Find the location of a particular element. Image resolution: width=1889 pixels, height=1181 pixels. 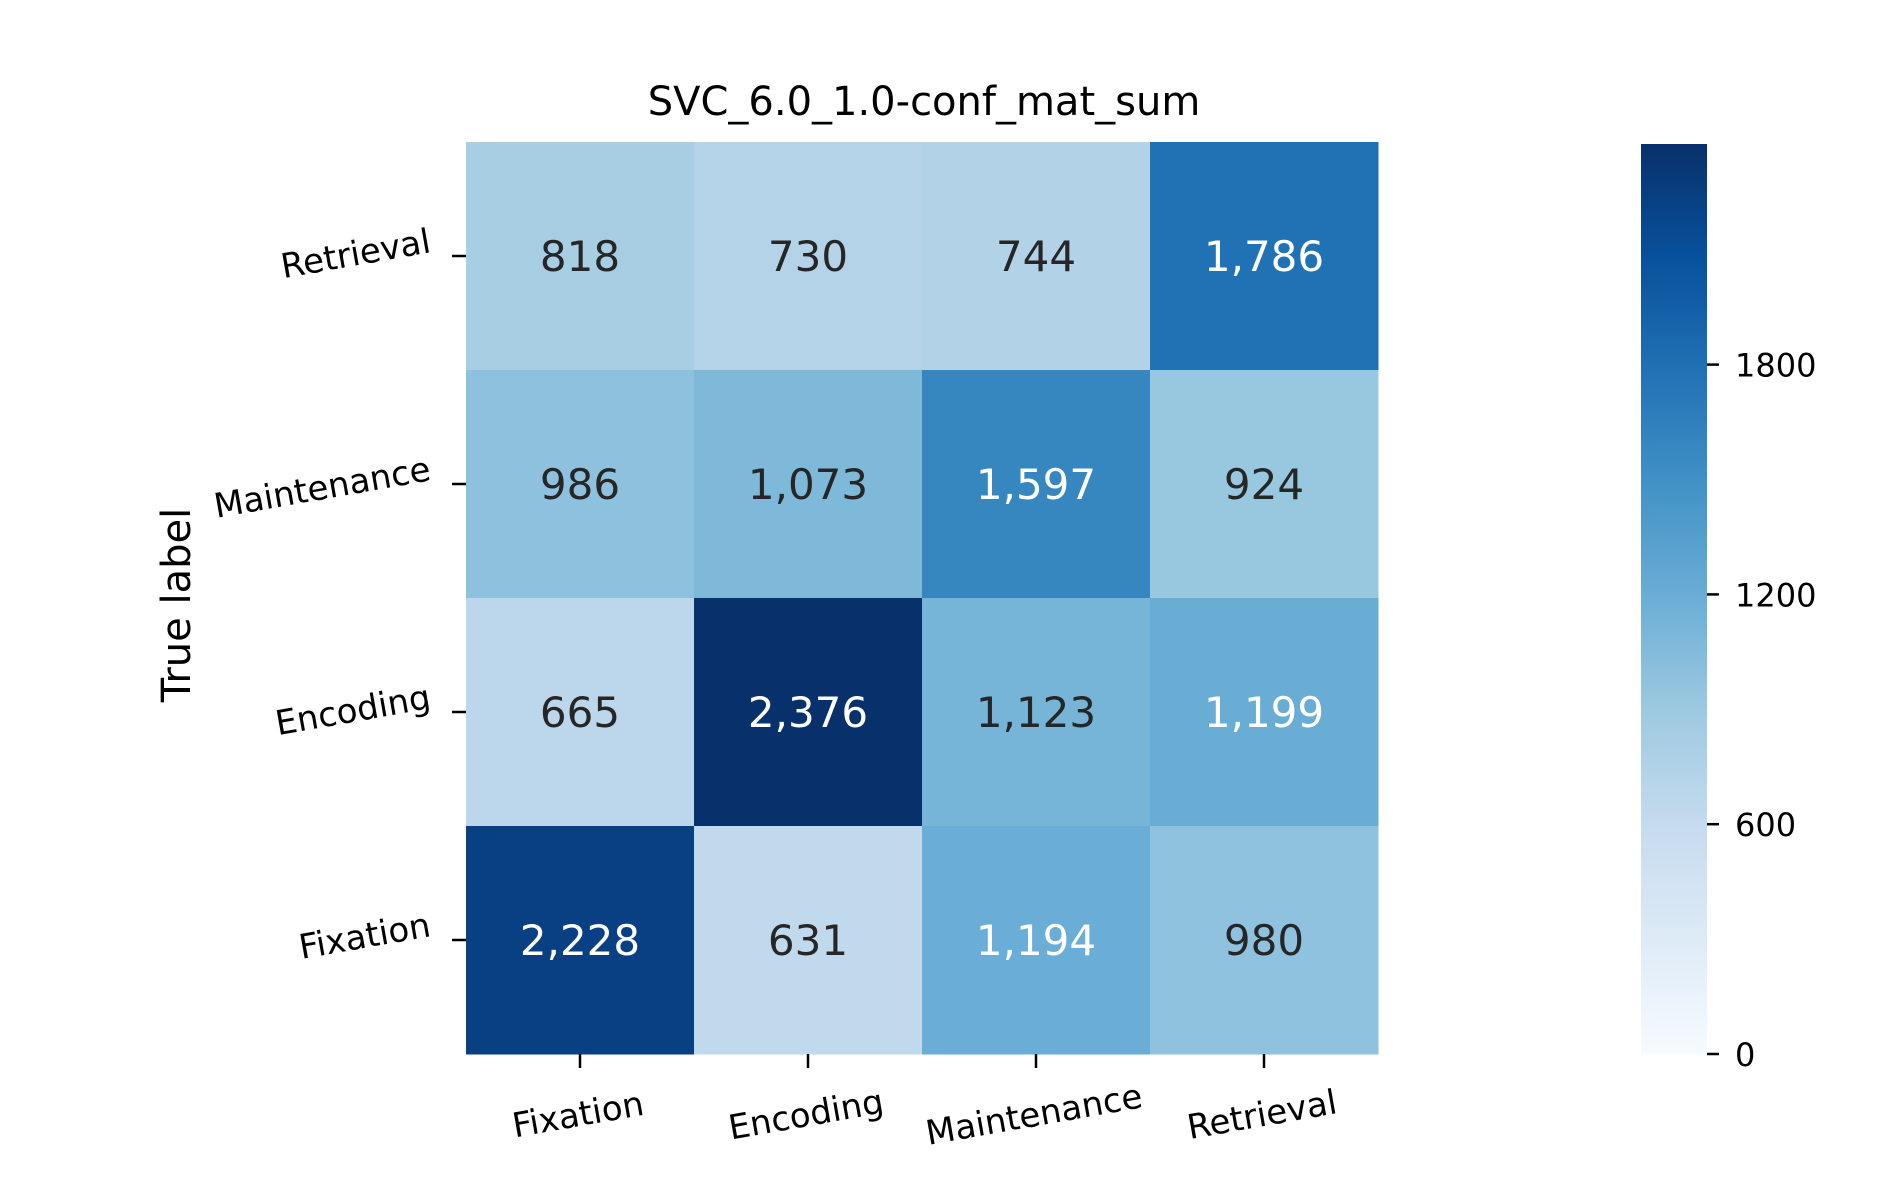

cell-value-label: 1,073 is located at coordinates (808, 484).